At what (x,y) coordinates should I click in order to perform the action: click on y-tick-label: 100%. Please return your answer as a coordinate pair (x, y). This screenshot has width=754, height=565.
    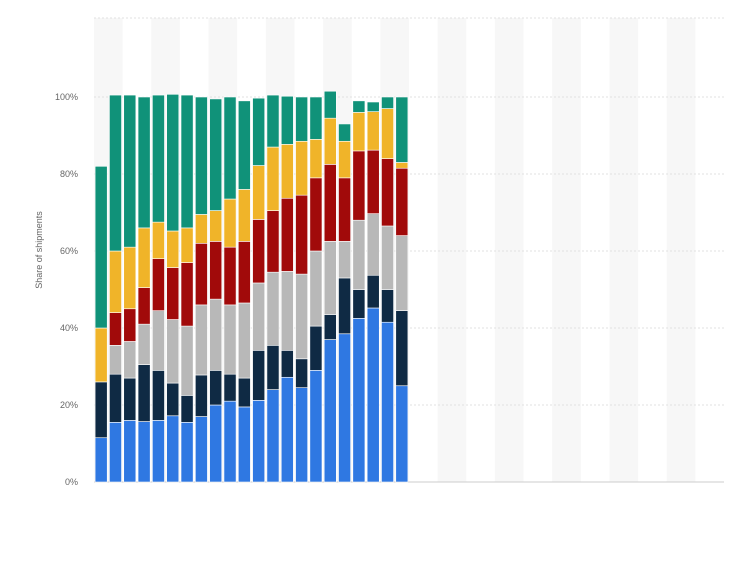
    Looking at the image, I should click on (66, 97).